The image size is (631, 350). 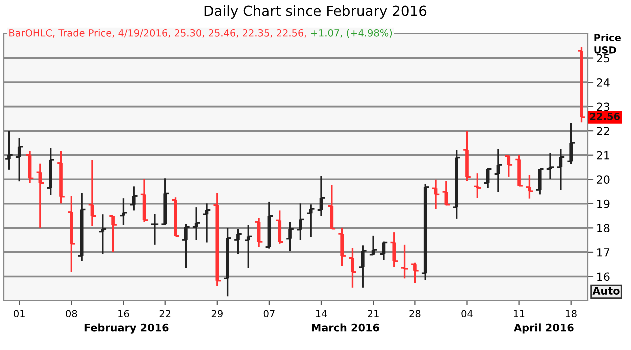 What do you see at coordinates (603, 107) in the screenshot?
I see `y-tick-label: 23` at bounding box center [603, 107].